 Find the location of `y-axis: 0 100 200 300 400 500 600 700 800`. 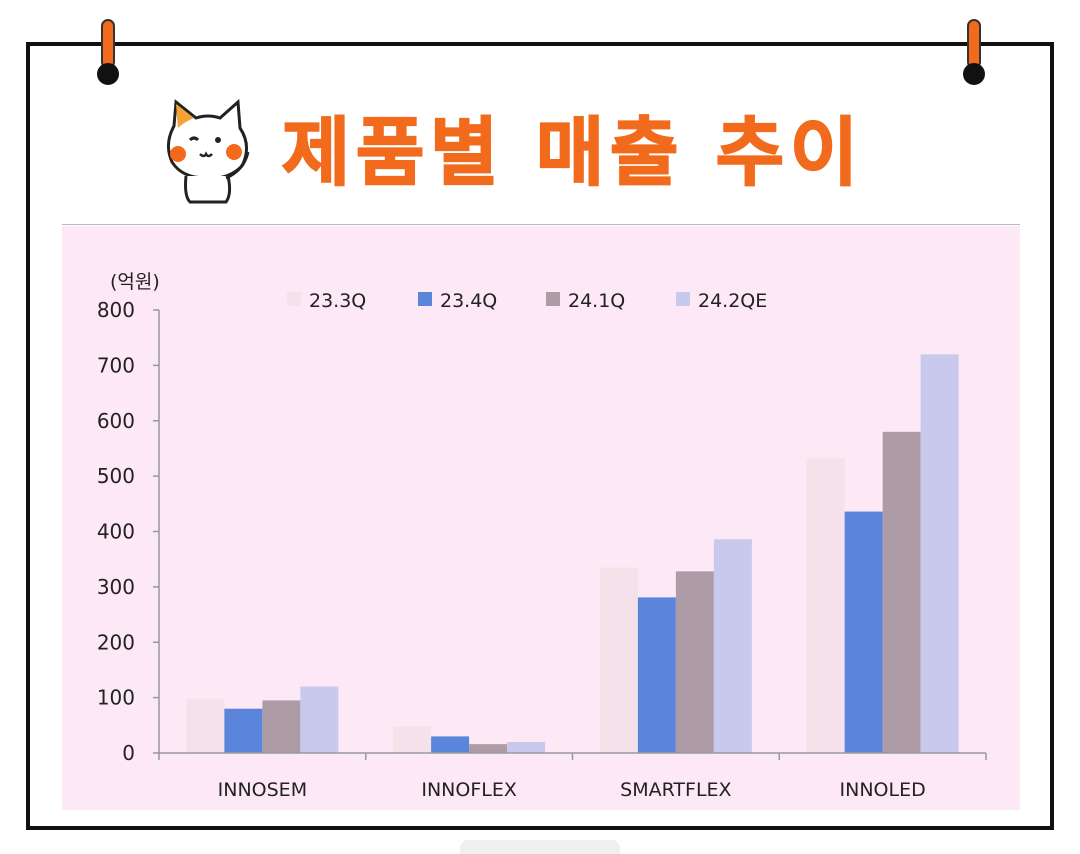

y-axis: 0 100 200 300 400 500 600 700 800 is located at coordinates (128, 531).